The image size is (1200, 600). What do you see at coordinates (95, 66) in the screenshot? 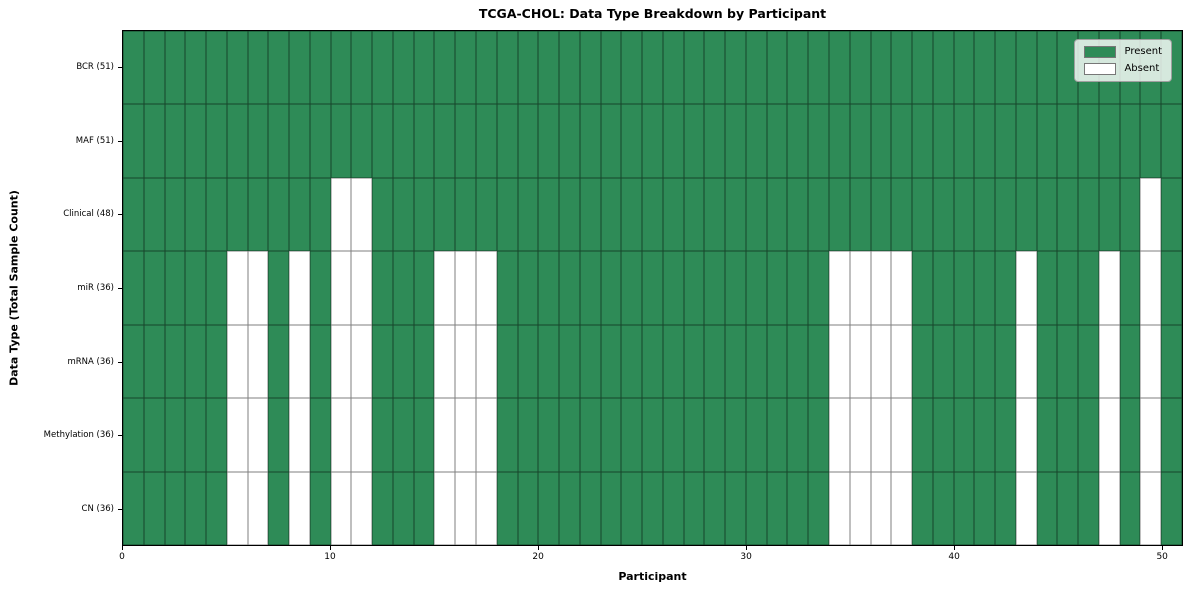
I see `y-tick-label: BCR (51)` at bounding box center [95, 66].